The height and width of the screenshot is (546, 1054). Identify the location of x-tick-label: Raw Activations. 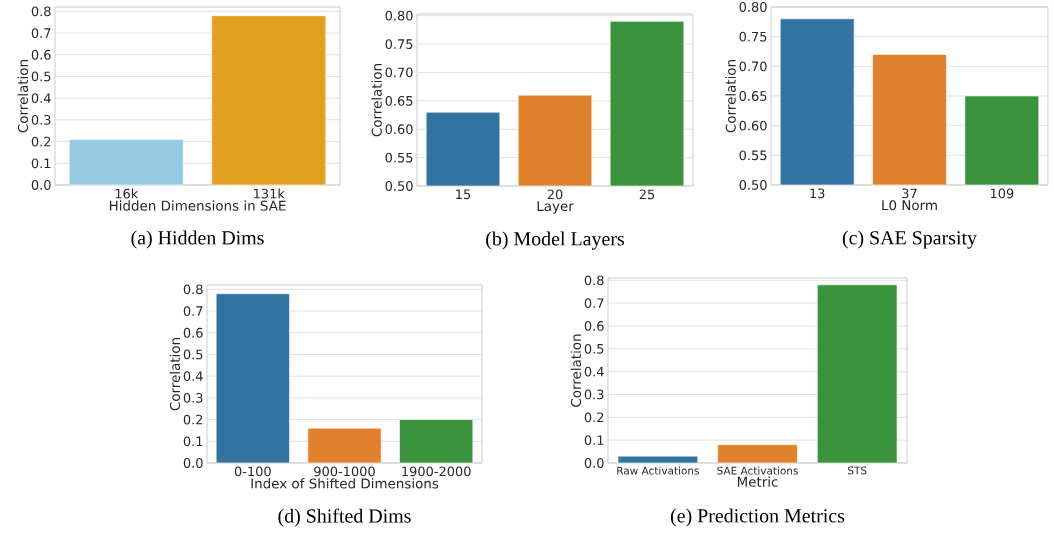
(658, 470).